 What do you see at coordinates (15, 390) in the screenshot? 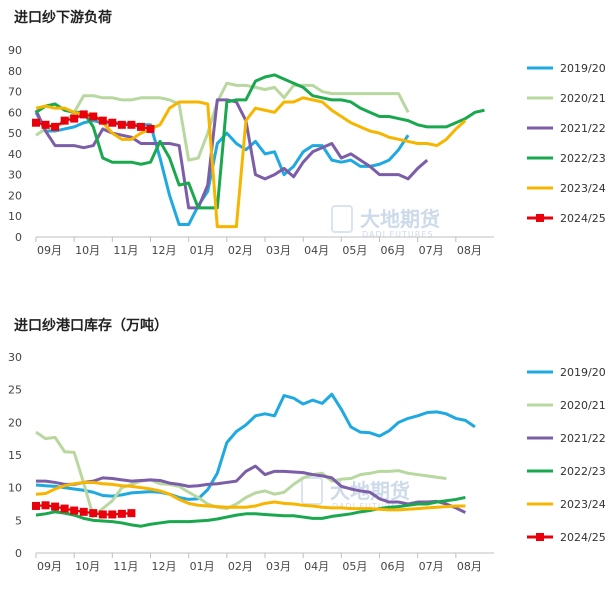
I see `y-tick-label: 25` at bounding box center [15, 390].